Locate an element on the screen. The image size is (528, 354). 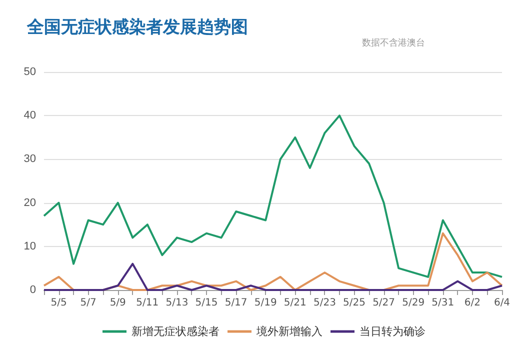
x-tick-label: 5/19 is located at coordinates (265, 303).